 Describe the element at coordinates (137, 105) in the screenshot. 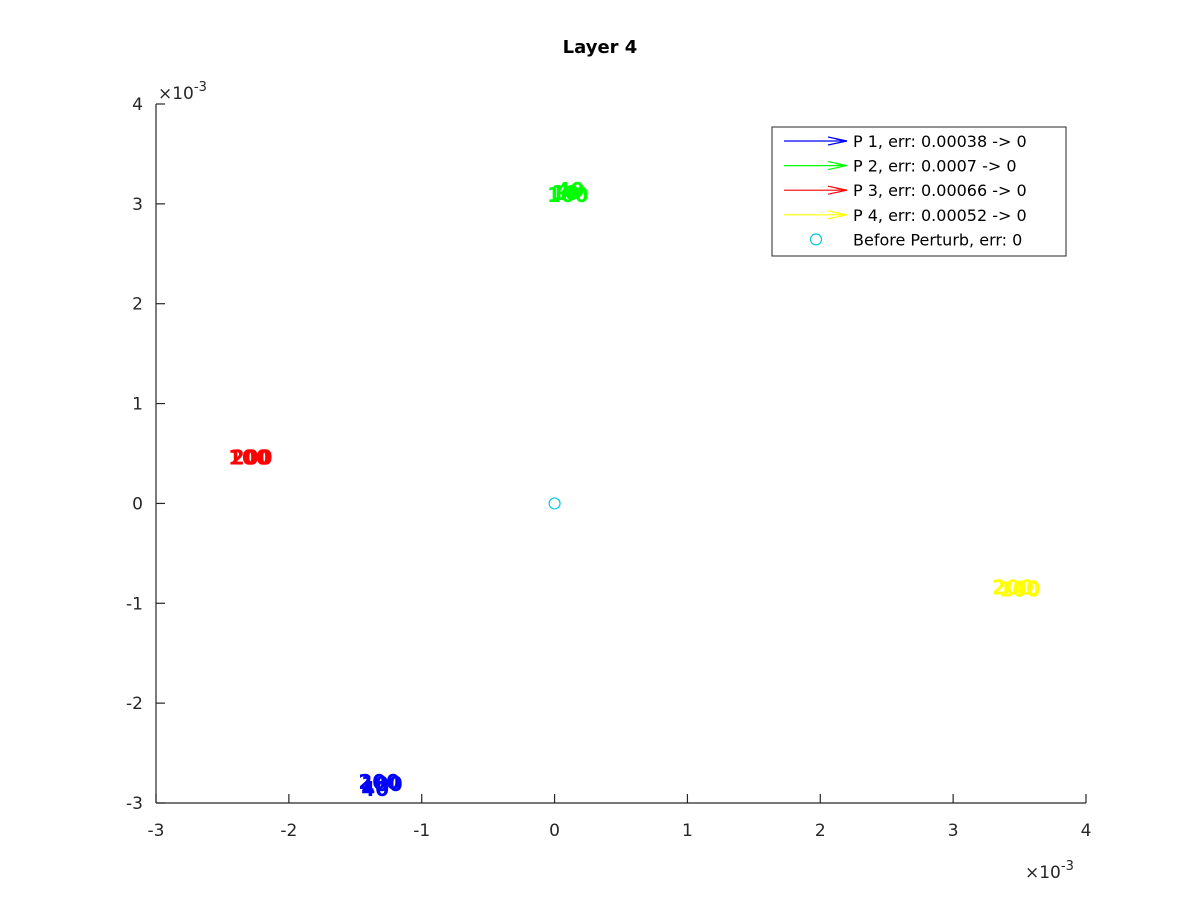

I see `y-tick-label: 4` at that location.